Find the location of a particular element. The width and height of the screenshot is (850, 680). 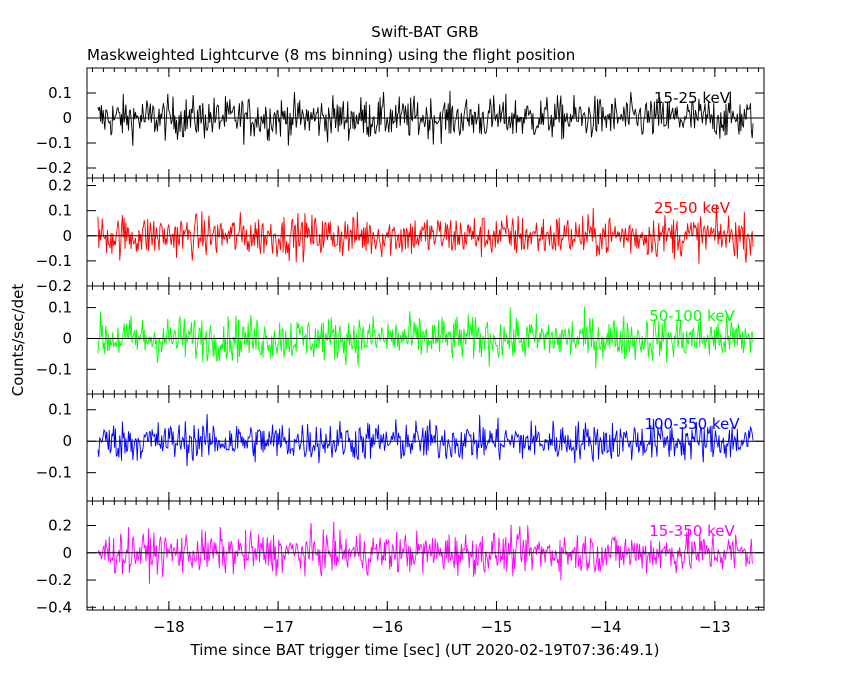

panel-2: −0.2 −0.1 0 0.1 0.2 25-50 keV is located at coordinates (400, 236).